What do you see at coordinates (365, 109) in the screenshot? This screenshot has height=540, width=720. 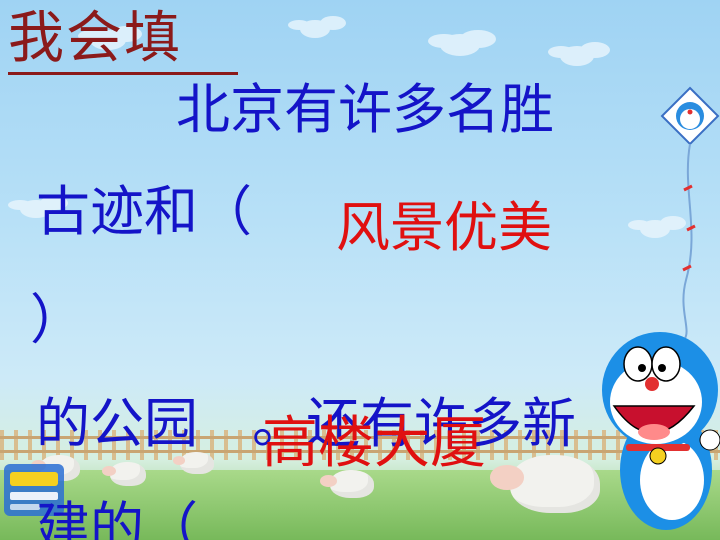 I see `text-line-1: 北京有许多名胜` at bounding box center [365, 109].